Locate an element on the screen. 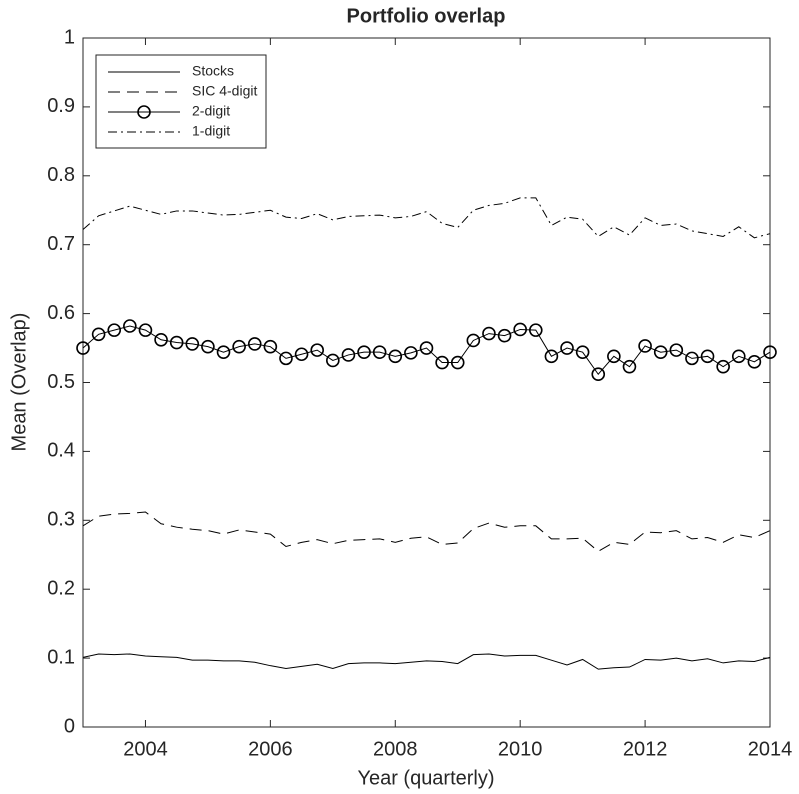 The width and height of the screenshot is (799, 794). y-tick-label: 0.5 is located at coordinates (61, 382).